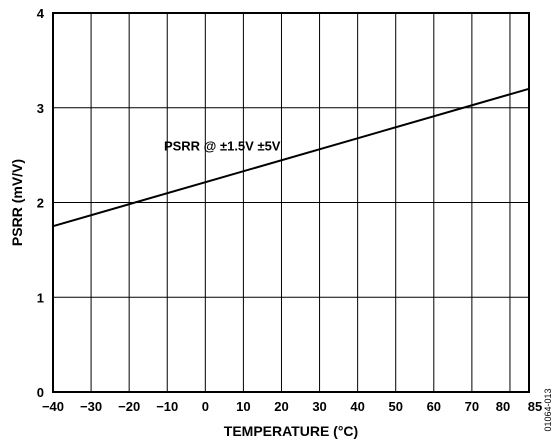  Describe the element at coordinates (319, 406) in the screenshot. I see `x-tick-label: 30` at that location.